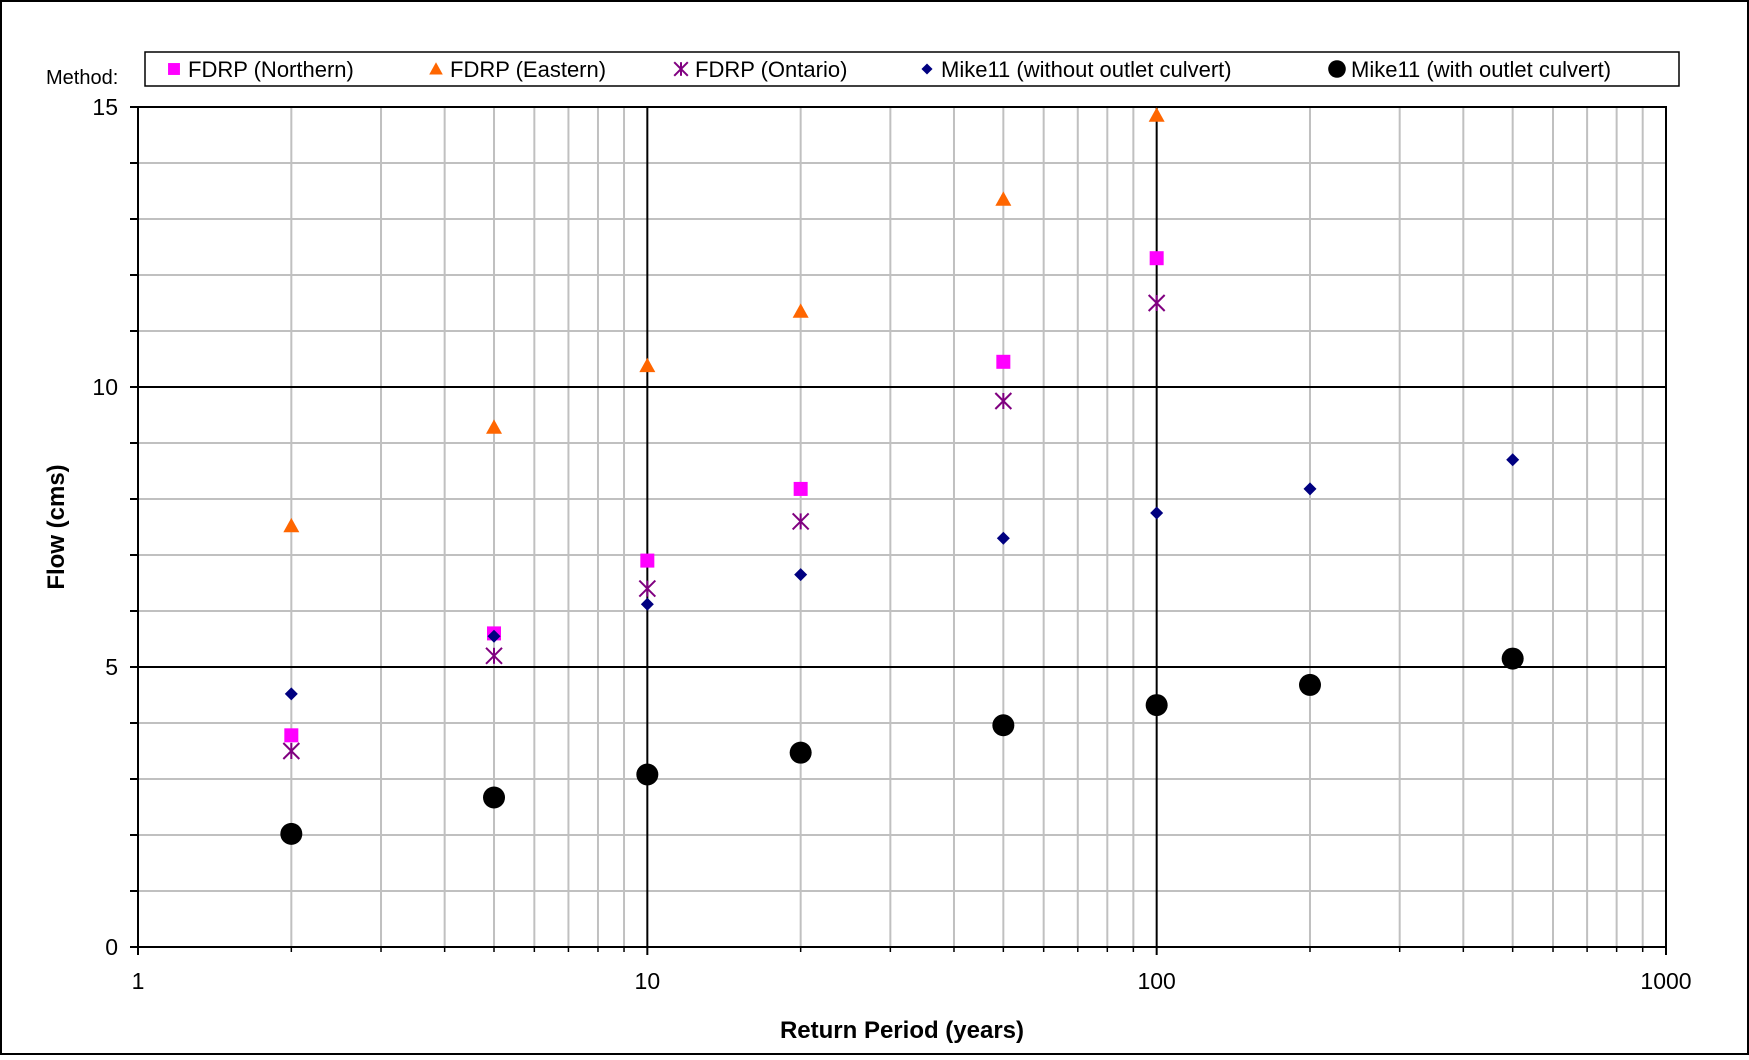  Describe the element at coordinates (1337, 69) in the screenshot. I see `legend-marker-circle` at that location.